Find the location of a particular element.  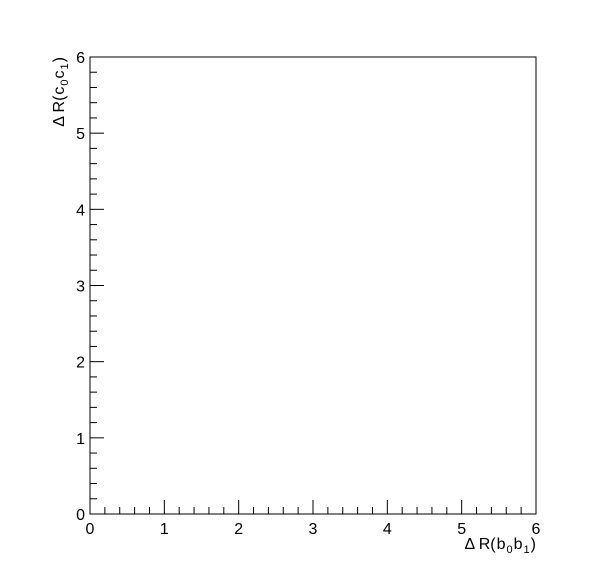

y-tick-label: 1 is located at coordinates (80, 439).